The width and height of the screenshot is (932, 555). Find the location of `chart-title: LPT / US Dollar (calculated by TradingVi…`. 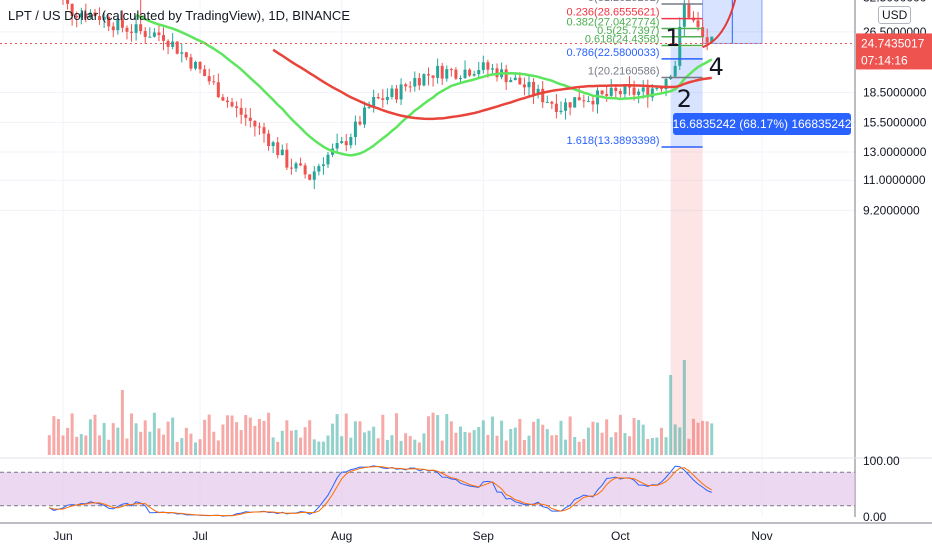

chart-title: LPT / US Dollar (calculated by TradingVi… is located at coordinates (179, 15).